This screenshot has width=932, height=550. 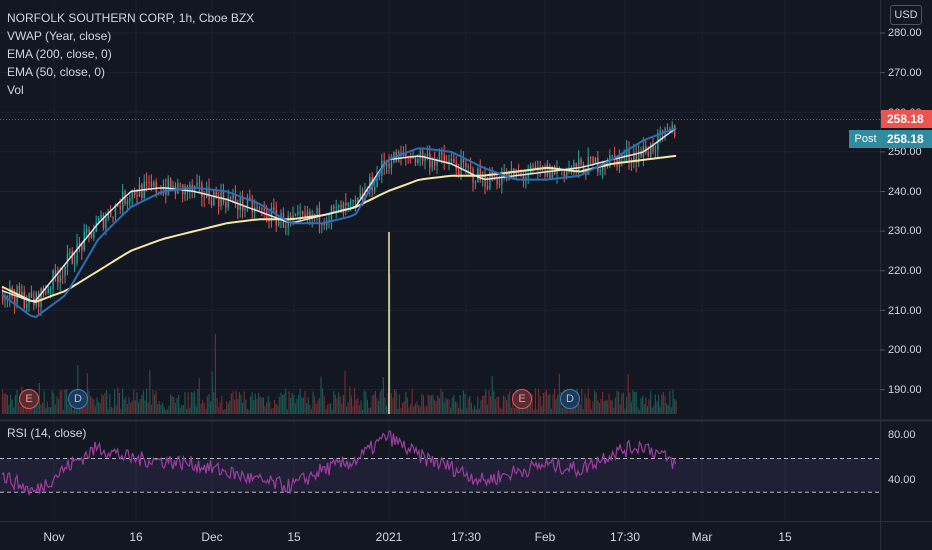 I want to click on indicator-volume: Vol, so click(x=15, y=90).